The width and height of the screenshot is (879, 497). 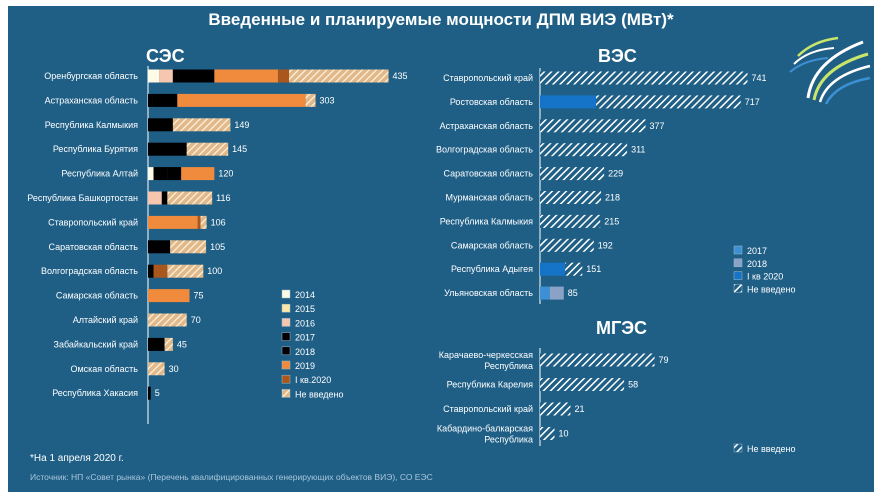 I want to click on data-label: 229, so click(x=615, y=174).